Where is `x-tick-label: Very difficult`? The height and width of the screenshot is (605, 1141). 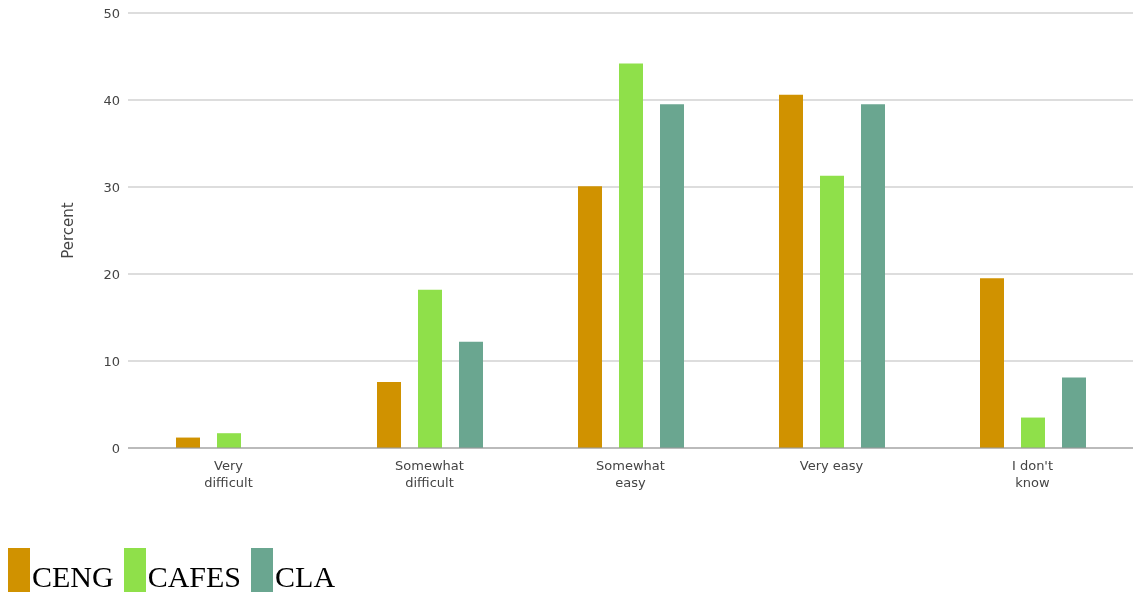 x-tick-label: Very difficult is located at coordinates (228, 474).